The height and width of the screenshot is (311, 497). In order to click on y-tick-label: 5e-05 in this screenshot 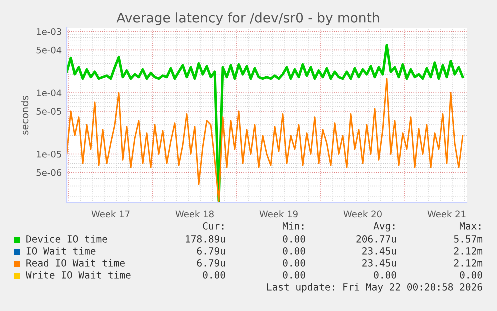, I will do `click(49, 111)`.